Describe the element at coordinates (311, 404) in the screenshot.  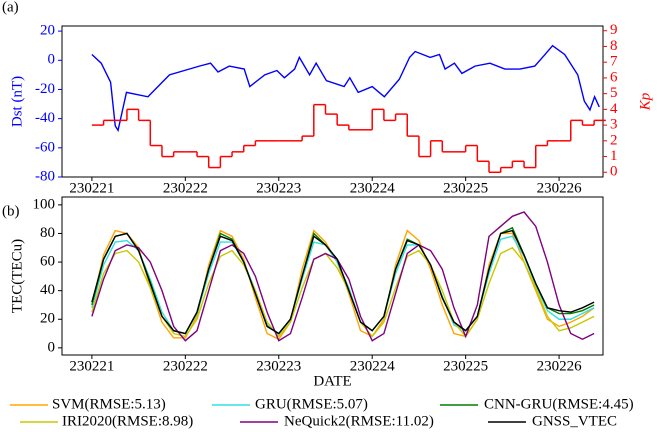
I see `legend-label: GRU(RMSE:5.07)` at that location.